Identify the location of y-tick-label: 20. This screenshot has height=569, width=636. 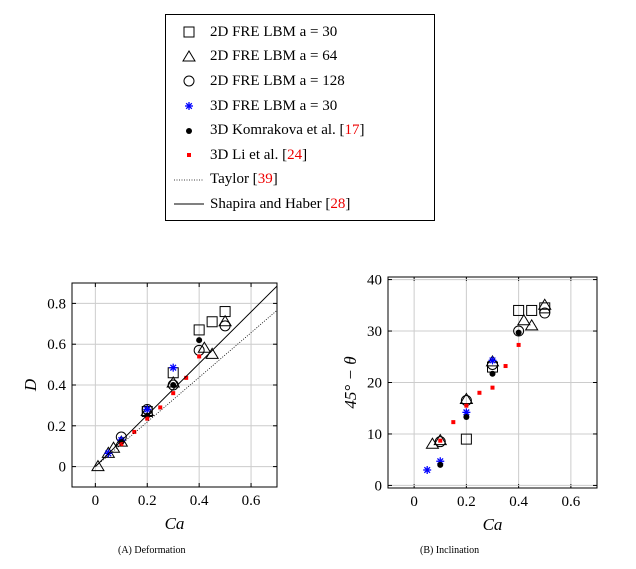
(374, 384).